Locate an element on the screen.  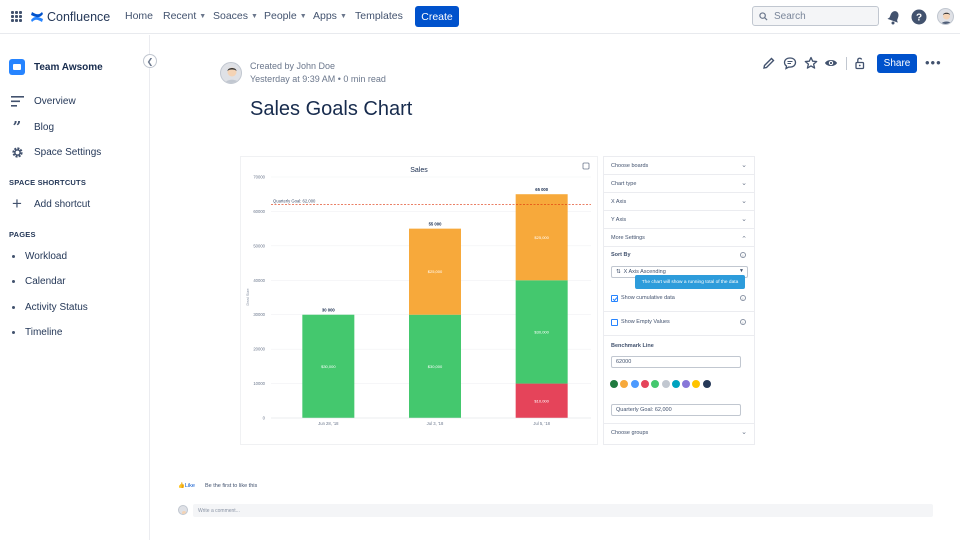
x-tick-label: Jul 5, '18 is located at coordinates (541, 423).